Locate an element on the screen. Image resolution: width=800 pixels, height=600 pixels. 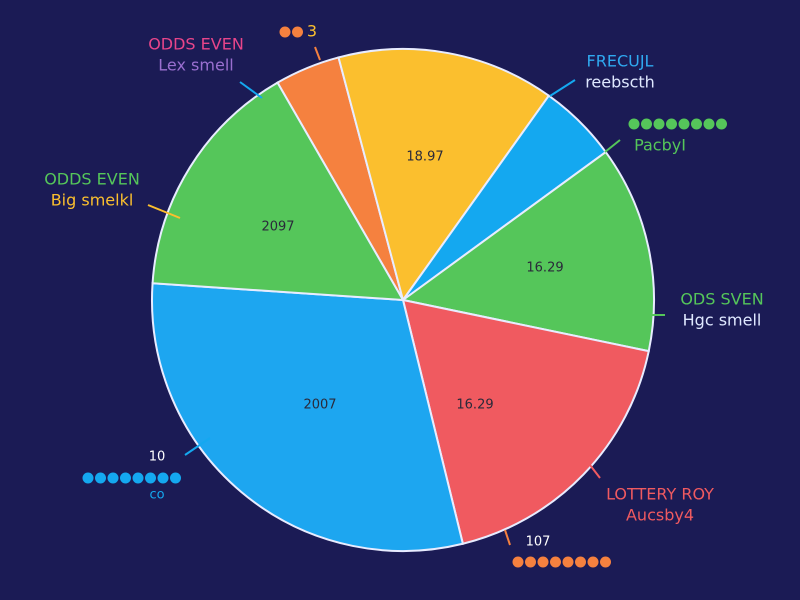
slice-label: 18.97 is located at coordinates (424, 157).